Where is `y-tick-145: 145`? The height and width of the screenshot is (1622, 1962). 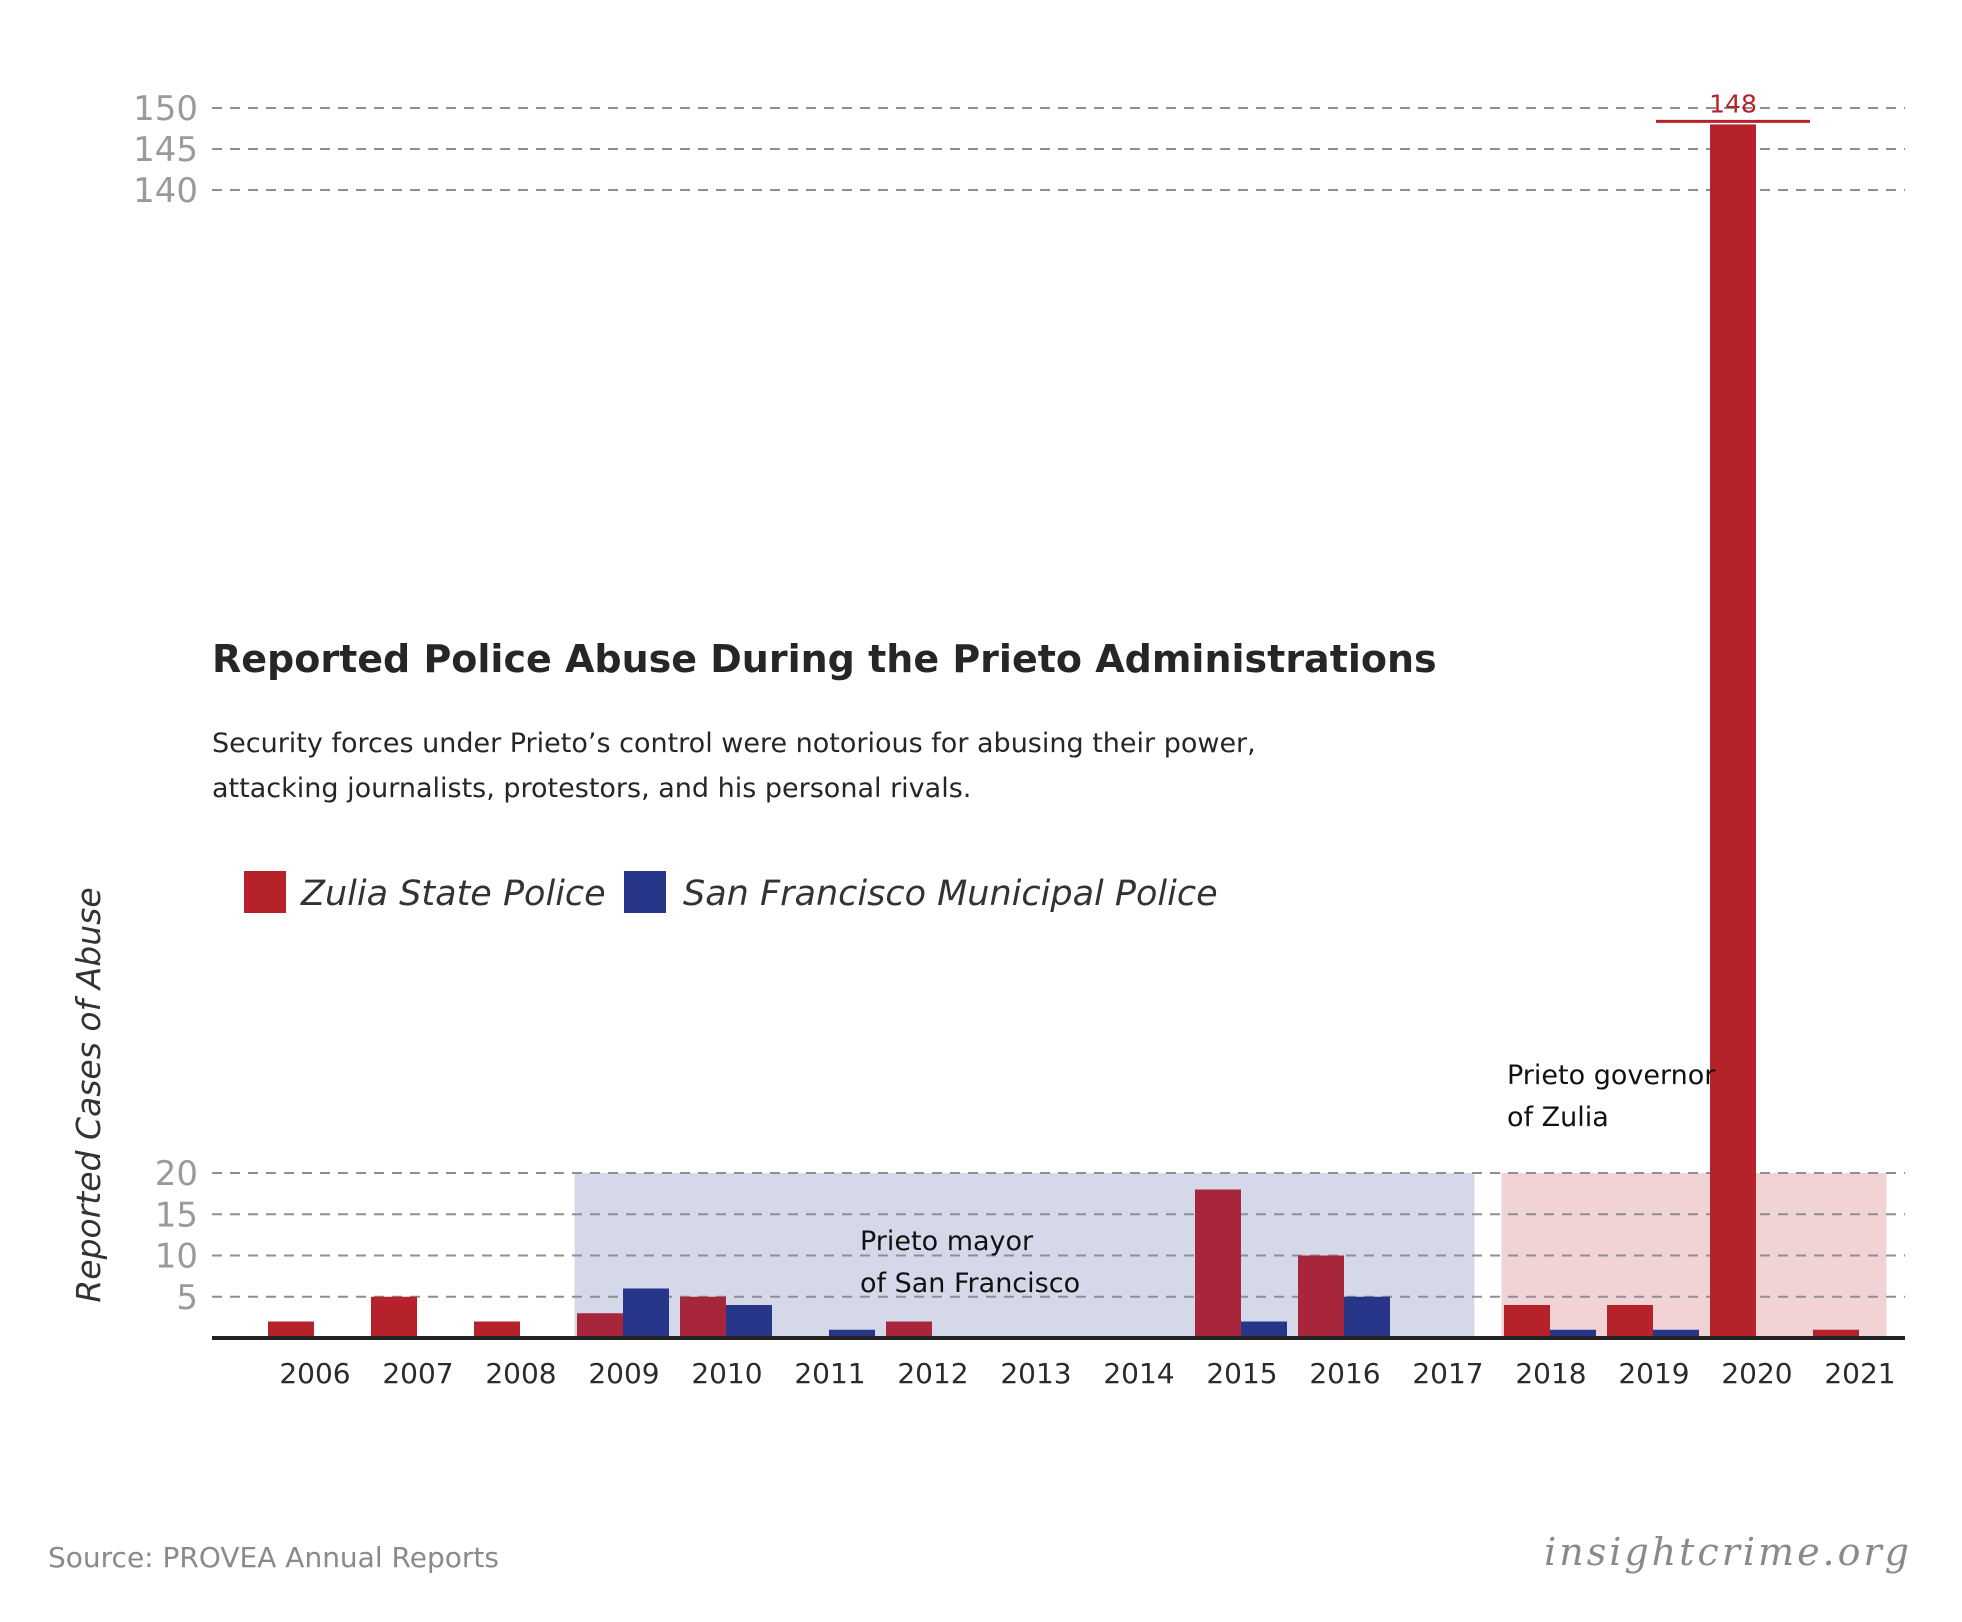
y-tick-145: 145 is located at coordinates (165, 150).